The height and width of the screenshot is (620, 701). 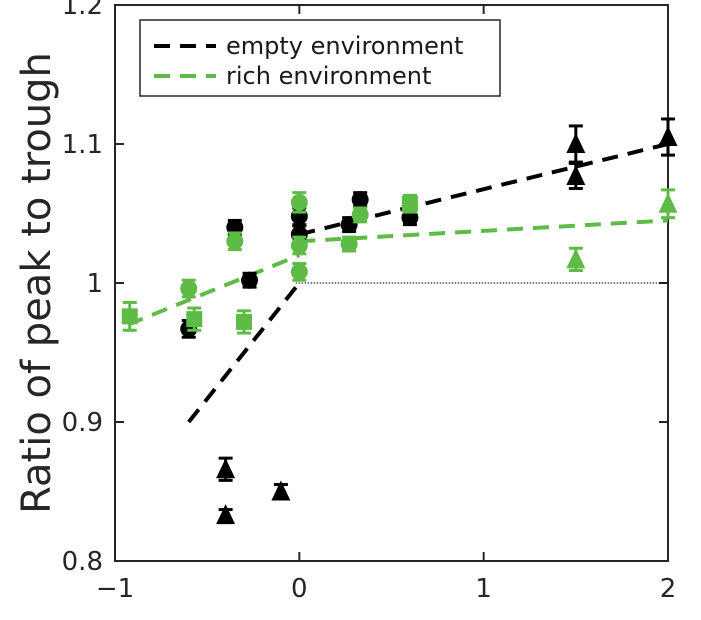 What do you see at coordinates (344, 46) in the screenshot?
I see `legend-label: empty environment` at bounding box center [344, 46].